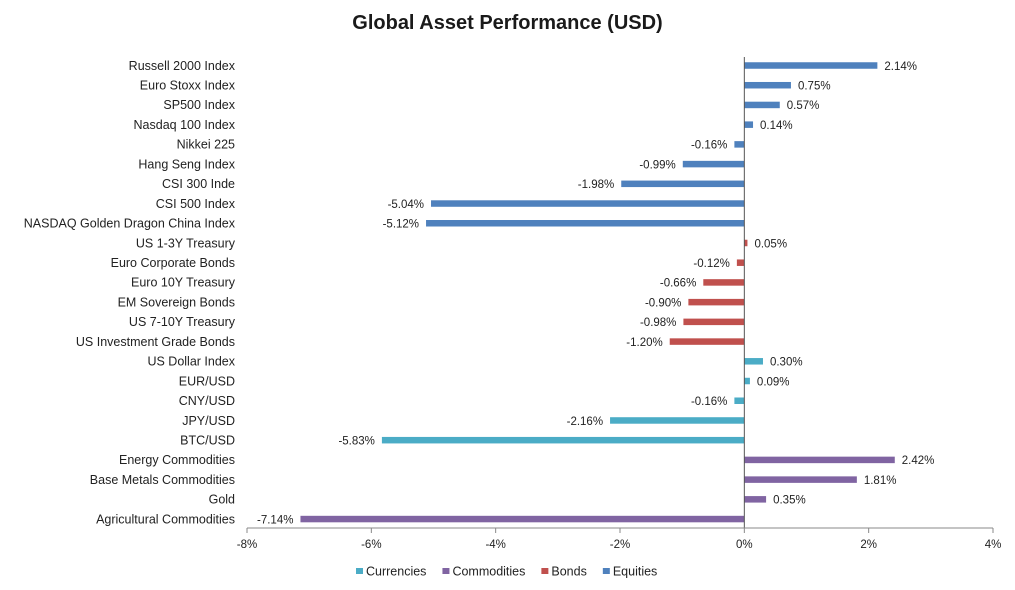 The image size is (1015, 590). What do you see at coordinates (176, 302) in the screenshot?
I see `category-label: EM Sovereign Bonds` at bounding box center [176, 302].